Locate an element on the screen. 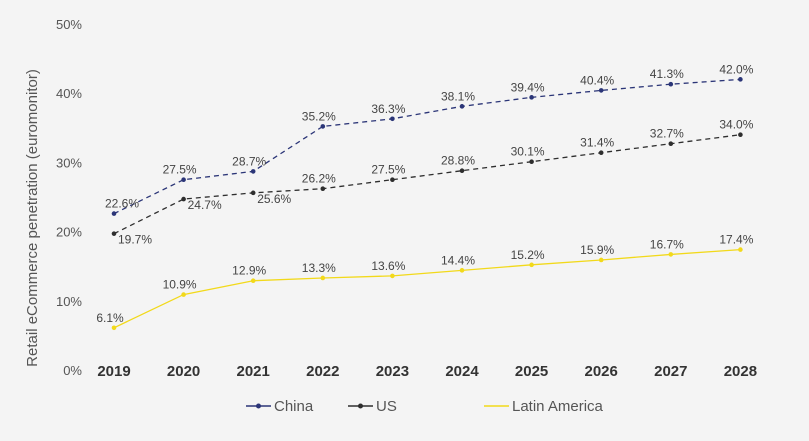  series-line is located at coordinates (427, 288).